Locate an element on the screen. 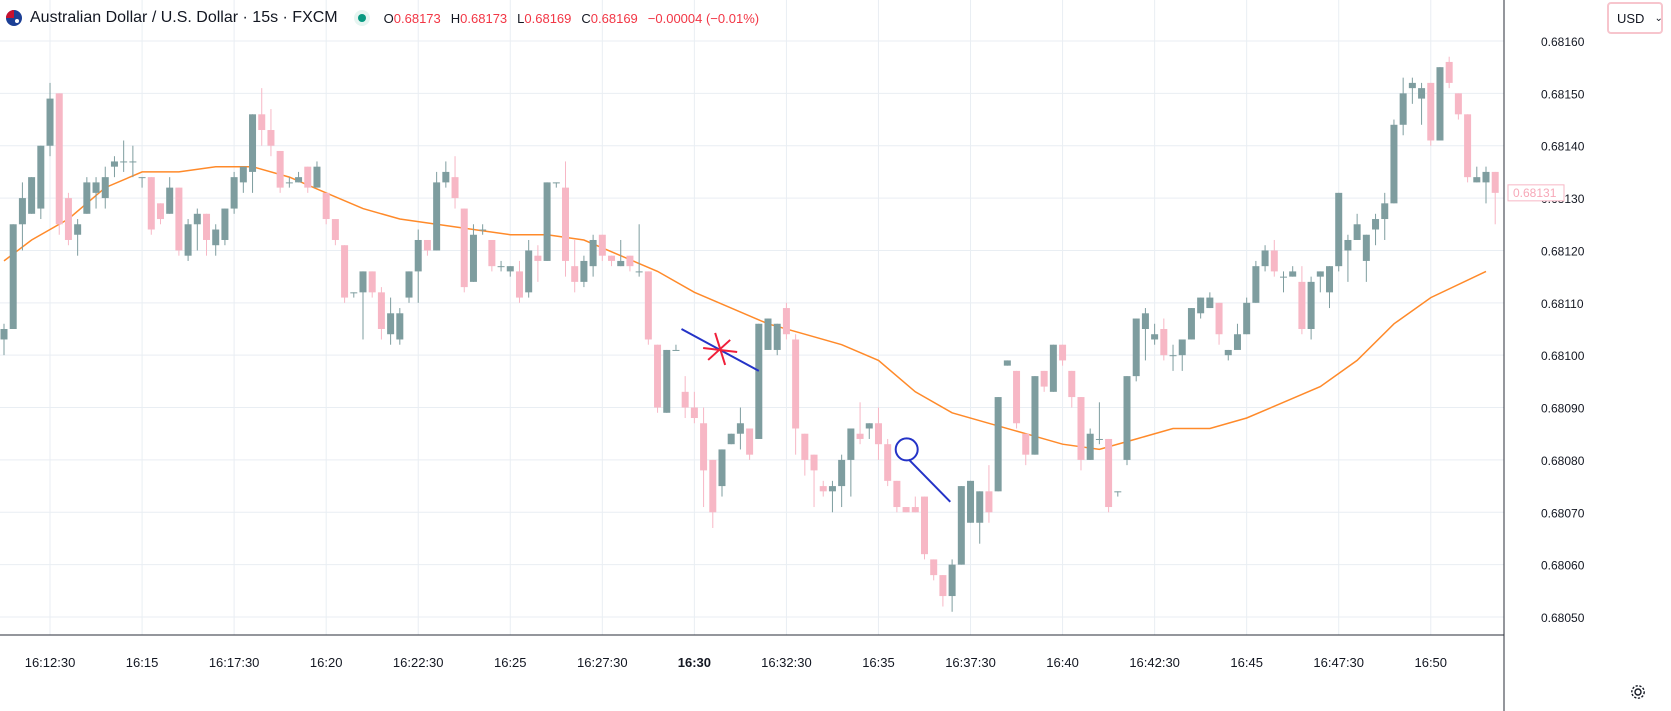  x-axis-label: 16:45 is located at coordinates (1246, 662).